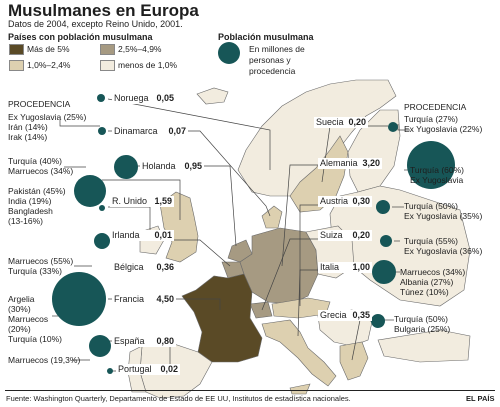 This screenshot has width=500, height=407. What do you see at coordinates (272, 217) in the screenshot?
I see `map-denmark` at bounding box center [272, 217].